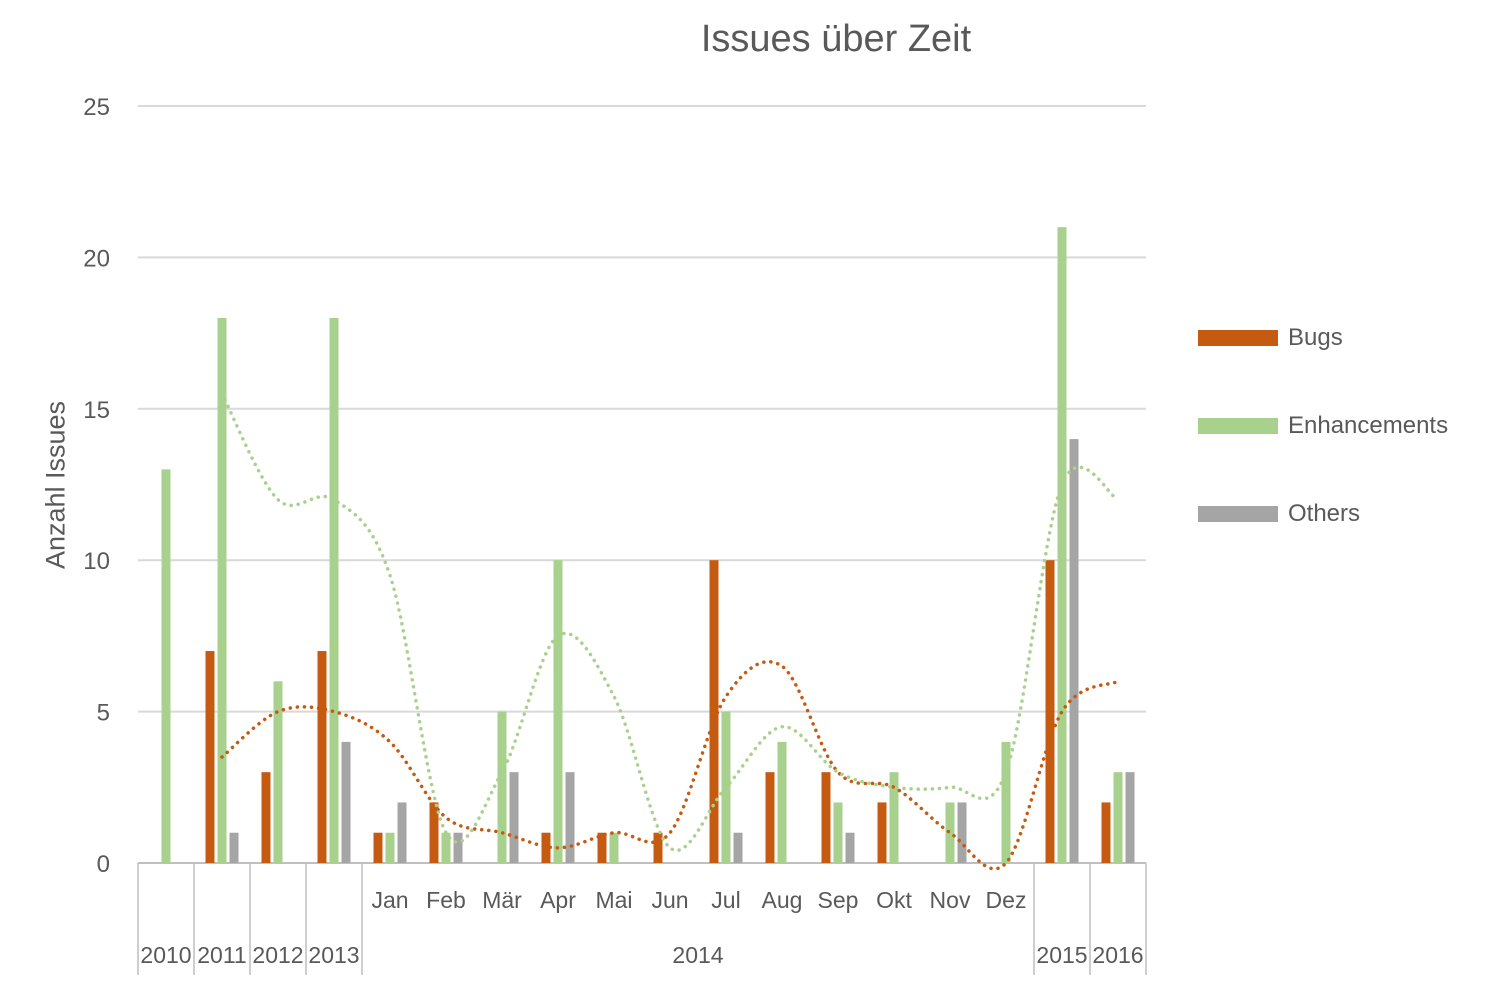 This screenshot has height=1000, width=1500. I want to click on x-tick-label: Jun, so click(669, 900).